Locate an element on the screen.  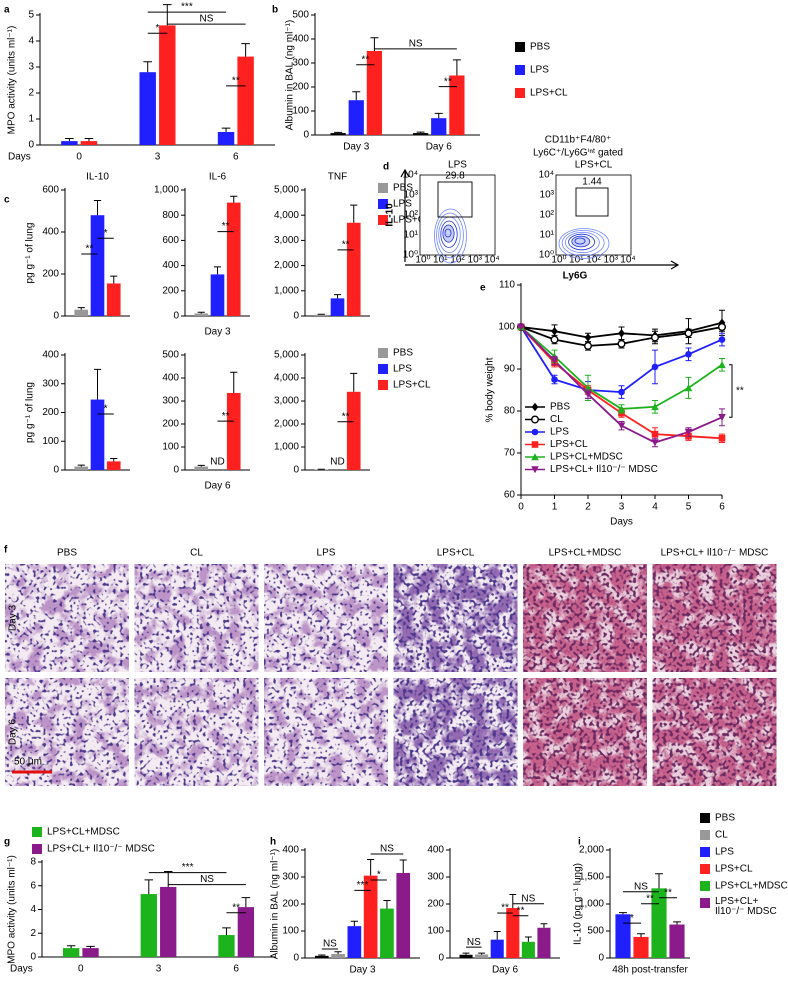
y-tick-label: 3,000 is located at coordinates (286, 401).